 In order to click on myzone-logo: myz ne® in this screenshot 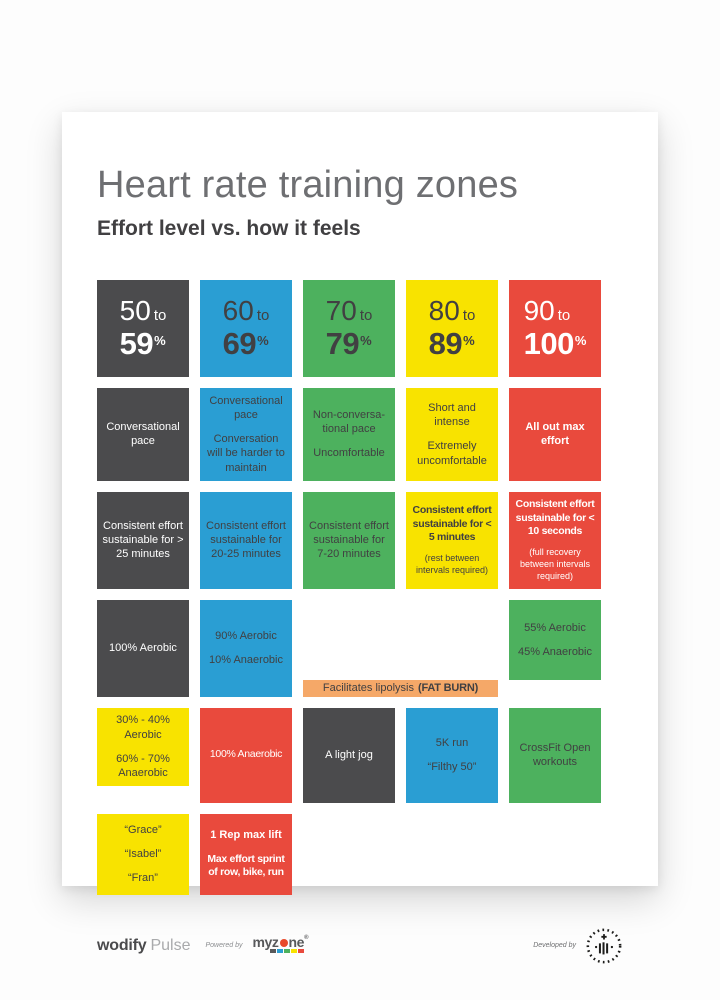, I will do `click(280, 946)`.